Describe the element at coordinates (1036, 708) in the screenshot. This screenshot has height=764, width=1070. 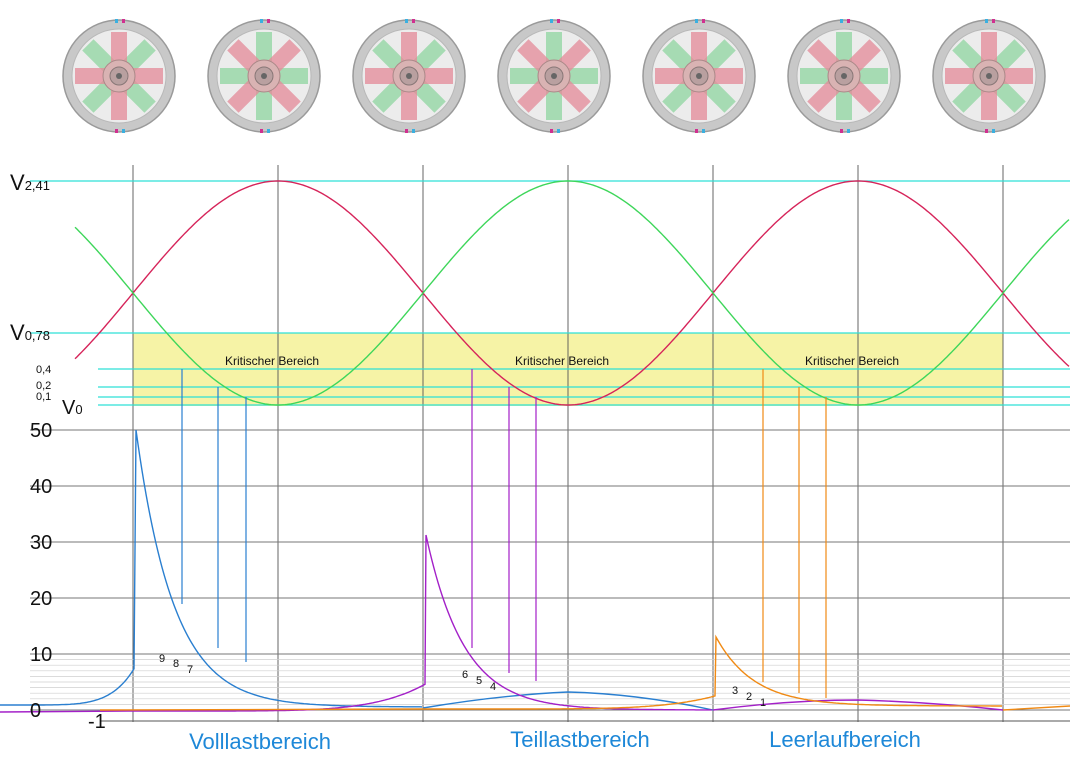
I see `orange-series-end` at that location.